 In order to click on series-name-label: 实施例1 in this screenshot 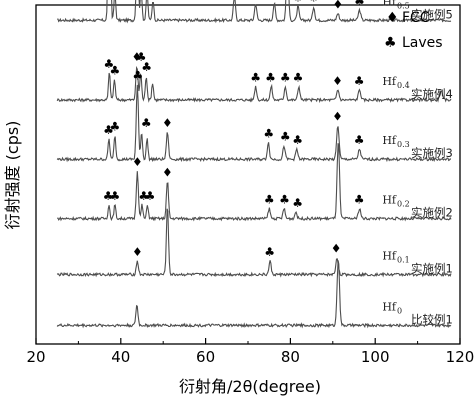, I will do `click(432, 269)`.